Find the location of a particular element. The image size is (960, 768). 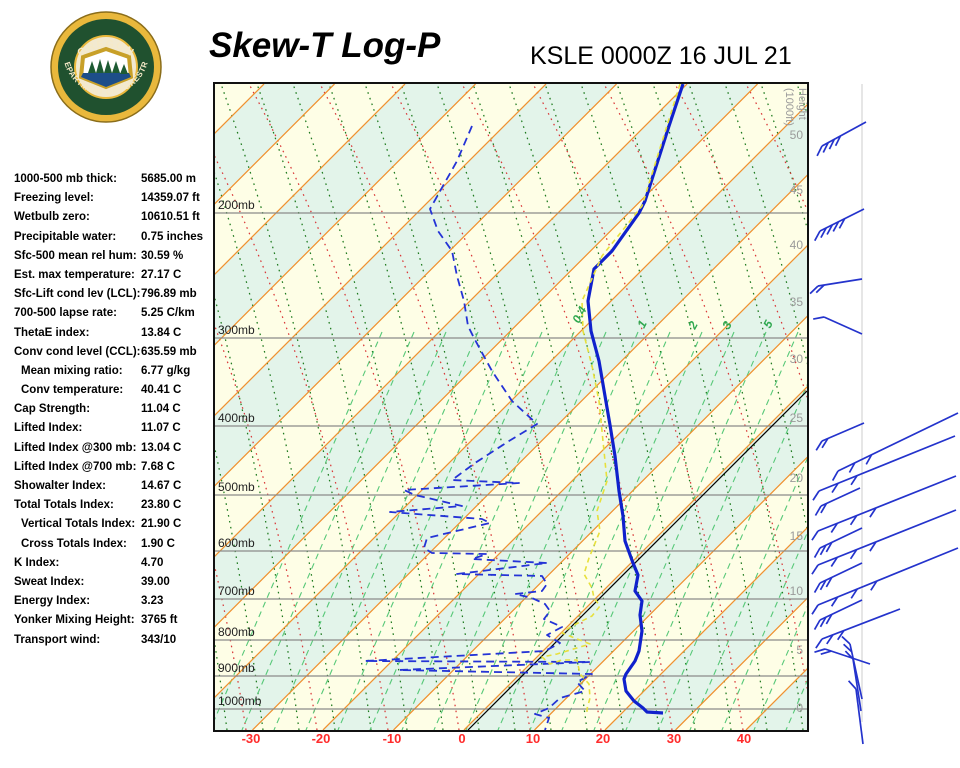

stat-row: Sfc-Lift cond lev (LCL): 796.89 mb is located at coordinates (112, 294).